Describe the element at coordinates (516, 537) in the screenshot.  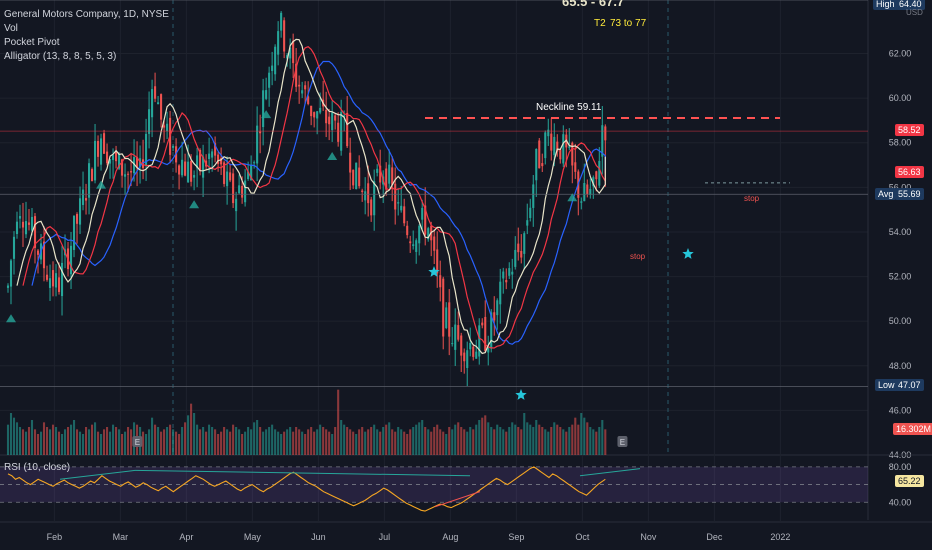
I see `x-tick-label: Sep` at that location.